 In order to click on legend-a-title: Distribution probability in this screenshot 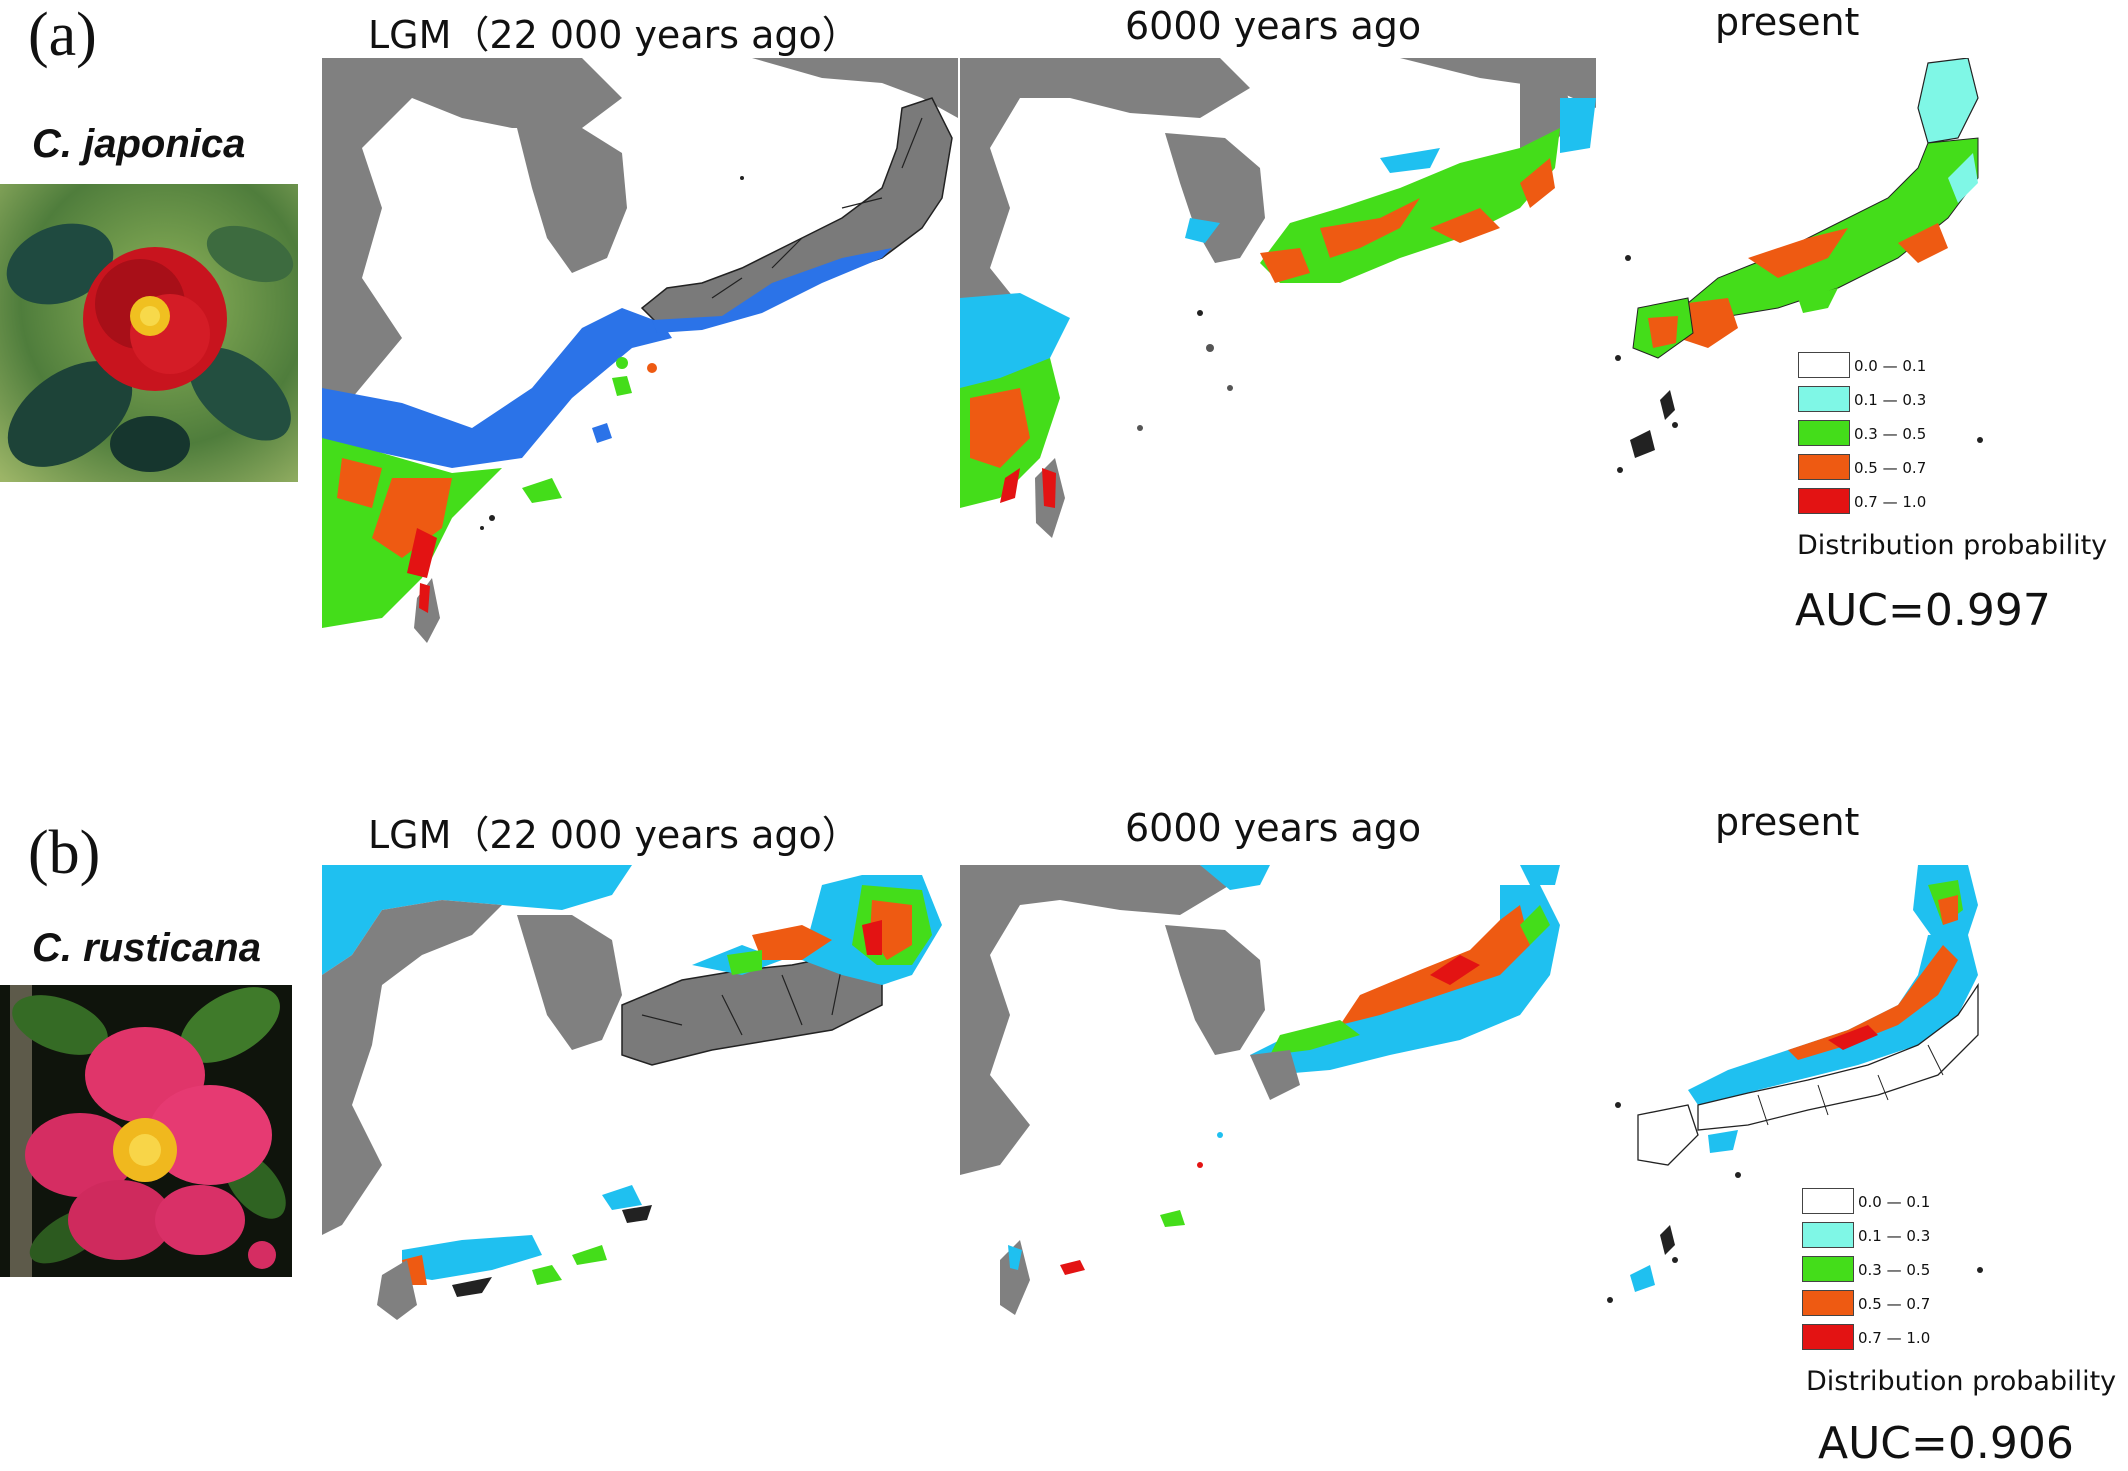, I will do `click(1952, 545)`.